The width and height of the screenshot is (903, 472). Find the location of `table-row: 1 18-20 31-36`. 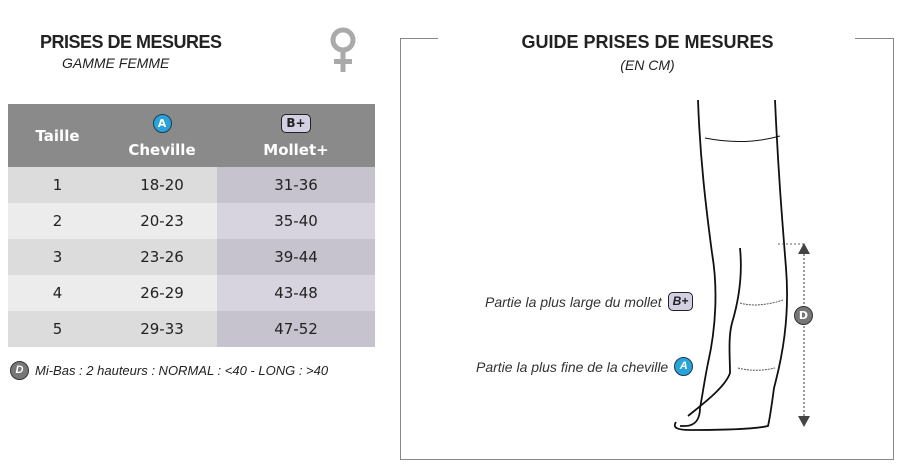

table-row: 1 18-20 31-36 is located at coordinates (191, 185).